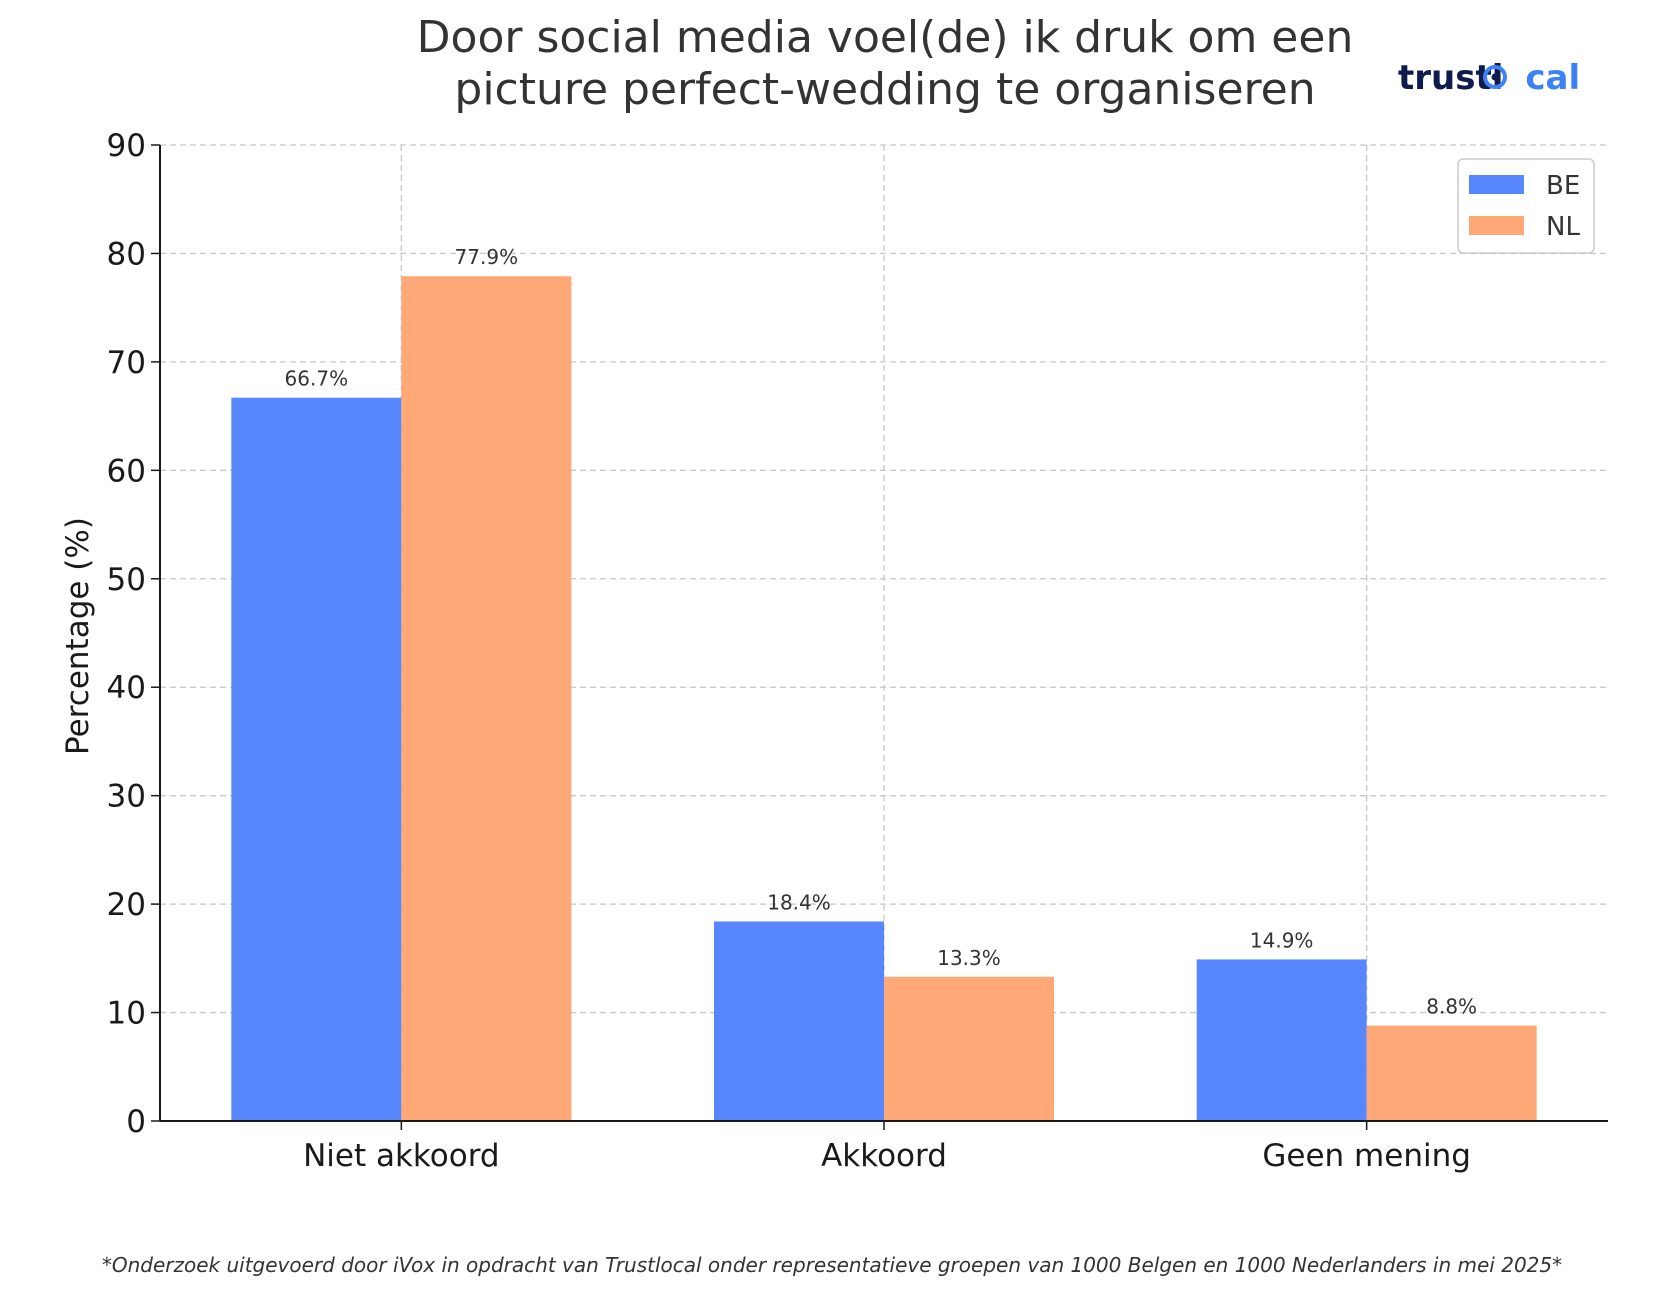  I want to click on x-tick-label: Geen mening, so click(1366, 1156).